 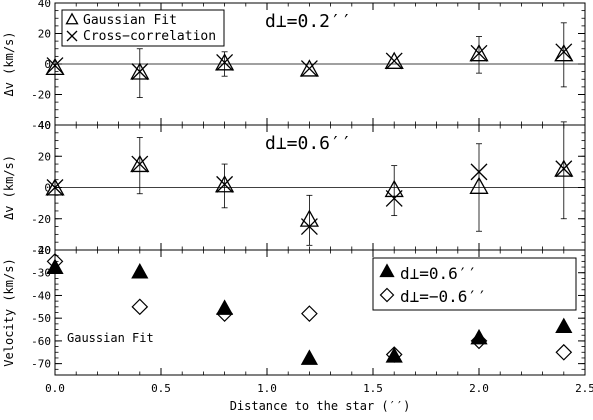 What do you see at coordinates (41, 273) in the screenshot?
I see `y-tick-label: -30` at bounding box center [41, 273].